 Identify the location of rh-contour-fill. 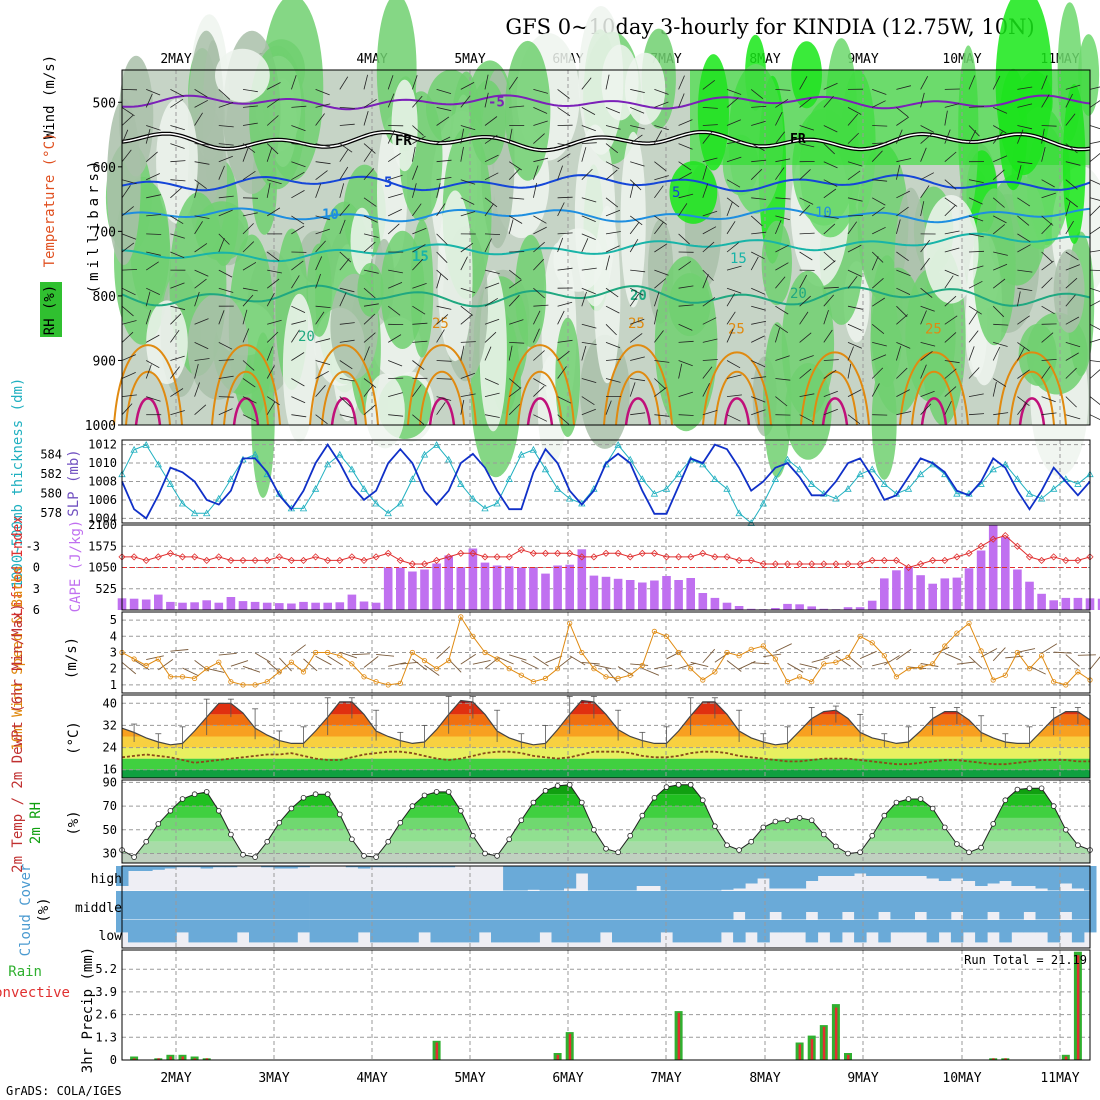
(319, 290).